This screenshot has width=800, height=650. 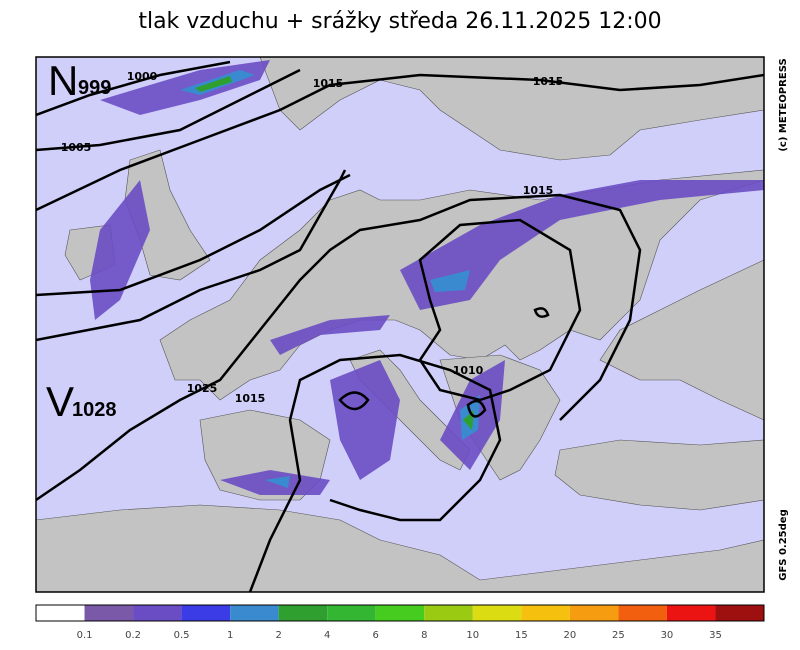 What do you see at coordinates (511, 109) in the screenshot?
I see `scandinavia` at bounding box center [511, 109].